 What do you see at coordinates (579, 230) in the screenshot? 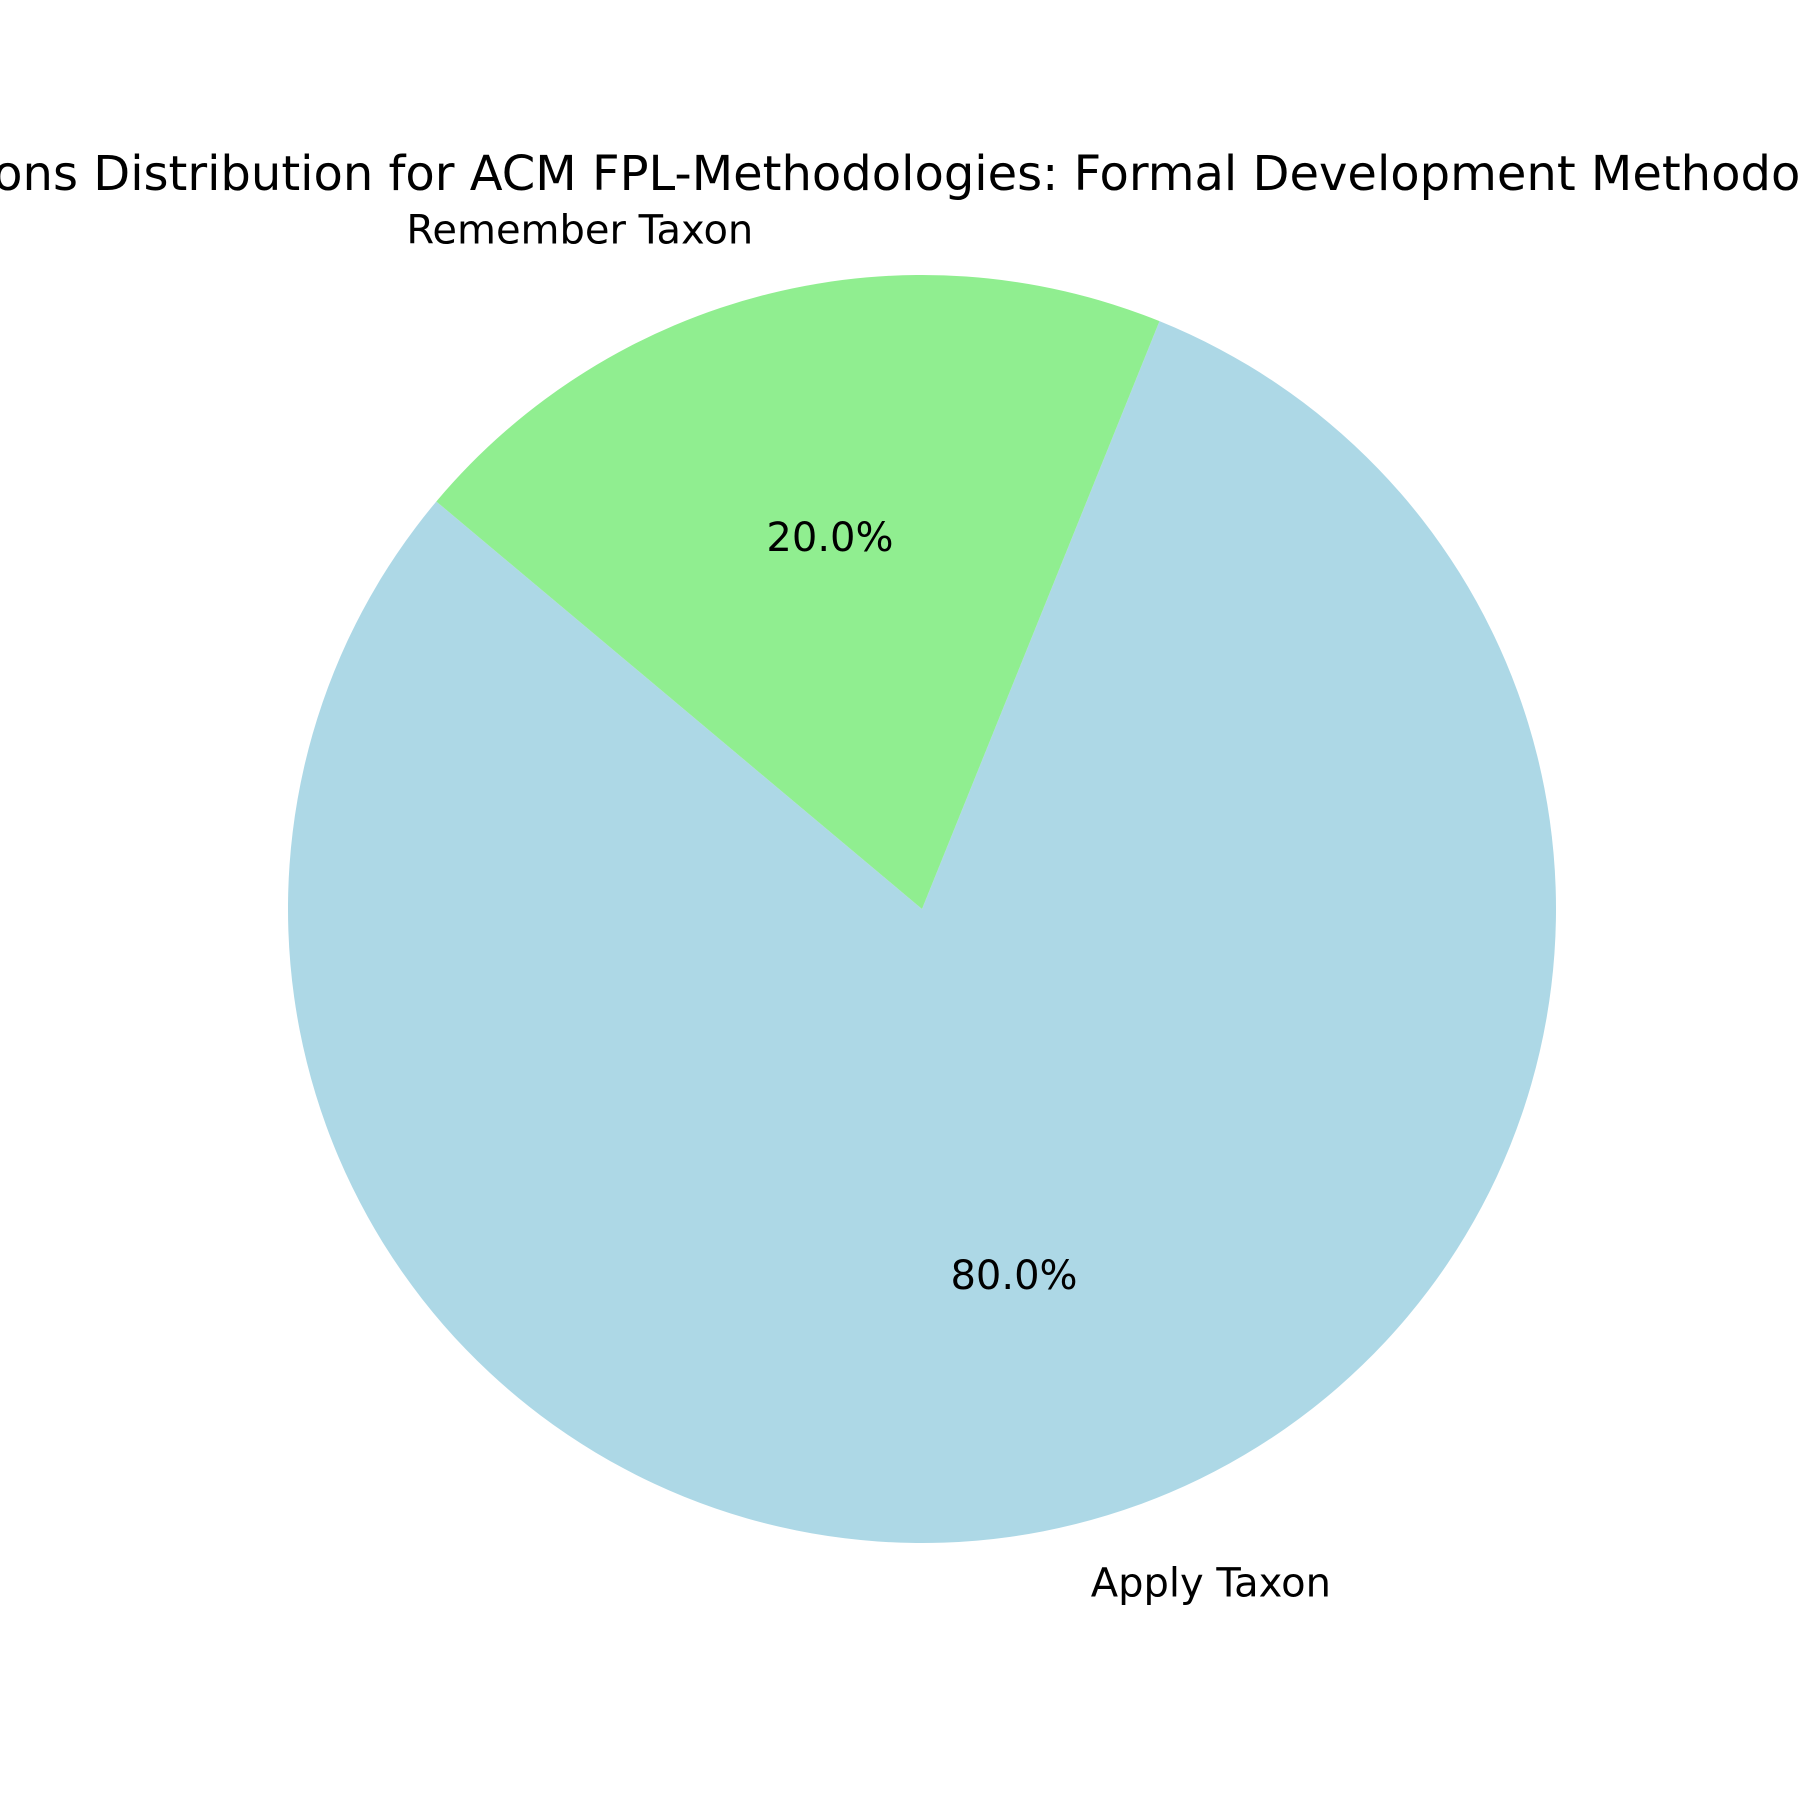
I see `slice-label: Remember Taxon` at bounding box center [579, 230].